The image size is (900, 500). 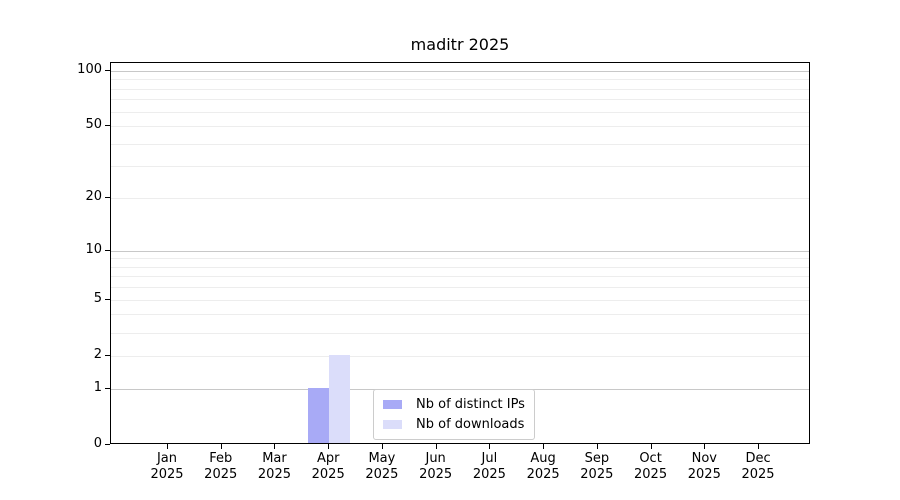 What do you see at coordinates (93, 249) in the screenshot?
I see `y-tick-label: 10` at bounding box center [93, 249].